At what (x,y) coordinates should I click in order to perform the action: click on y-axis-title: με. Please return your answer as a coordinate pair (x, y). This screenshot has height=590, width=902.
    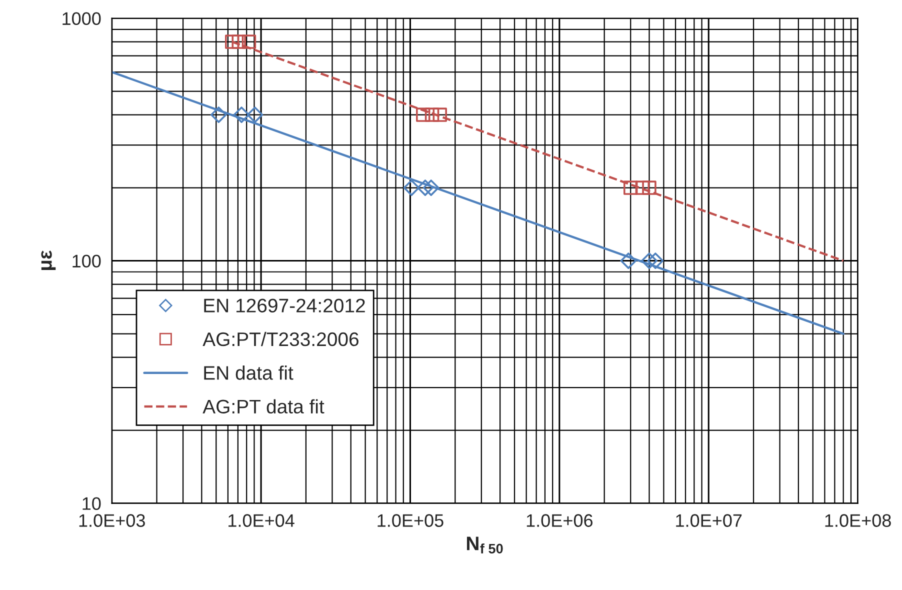
    Looking at the image, I should click on (48, 260).